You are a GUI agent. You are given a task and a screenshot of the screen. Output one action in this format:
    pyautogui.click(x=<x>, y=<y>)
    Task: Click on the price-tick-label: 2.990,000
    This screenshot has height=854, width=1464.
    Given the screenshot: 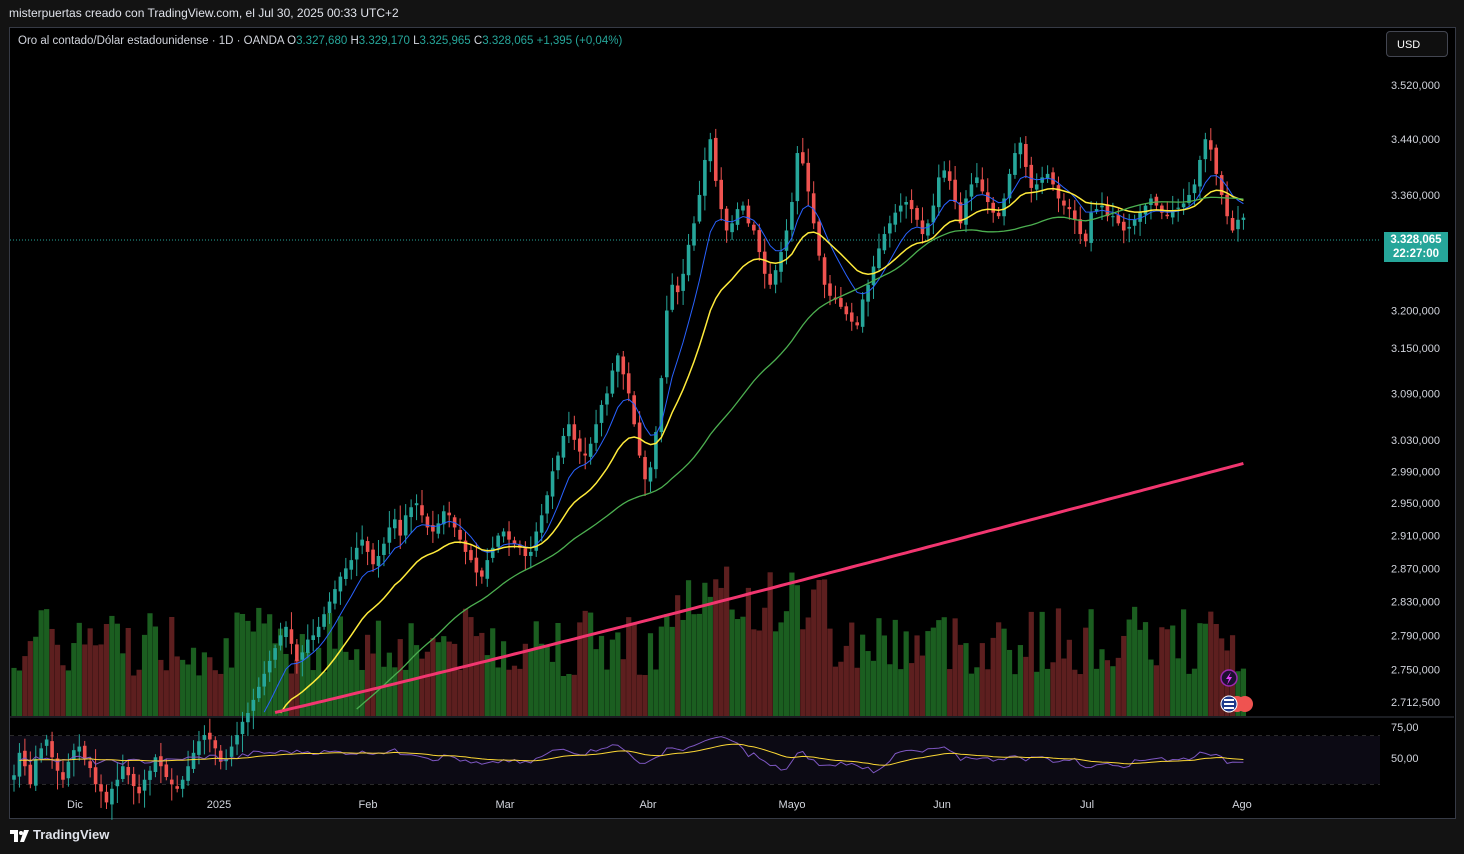 What is the action you would take?
    pyautogui.click(x=1415, y=472)
    